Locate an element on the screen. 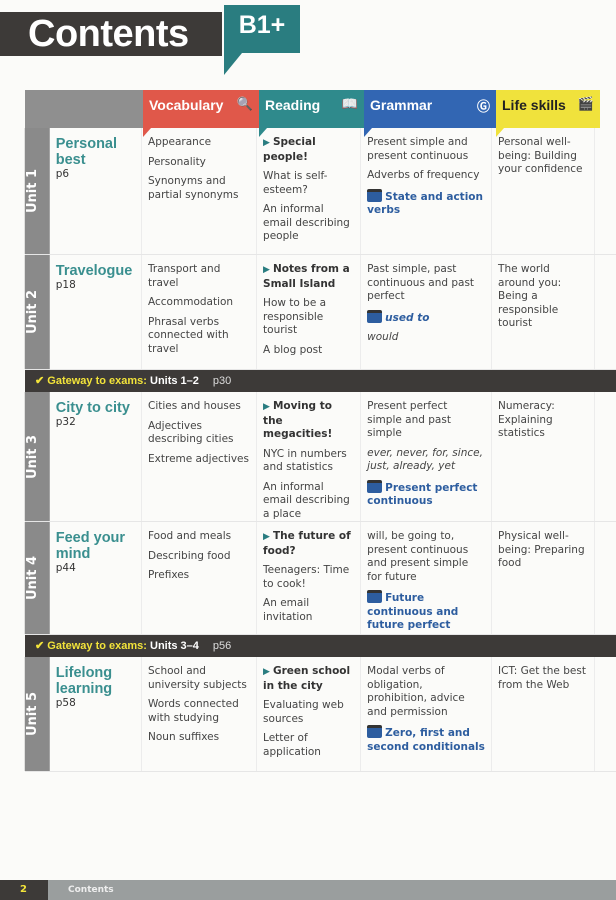 The height and width of the screenshot is (900, 616). reading-item: NYC in numbers and statistics is located at coordinates (308, 461).